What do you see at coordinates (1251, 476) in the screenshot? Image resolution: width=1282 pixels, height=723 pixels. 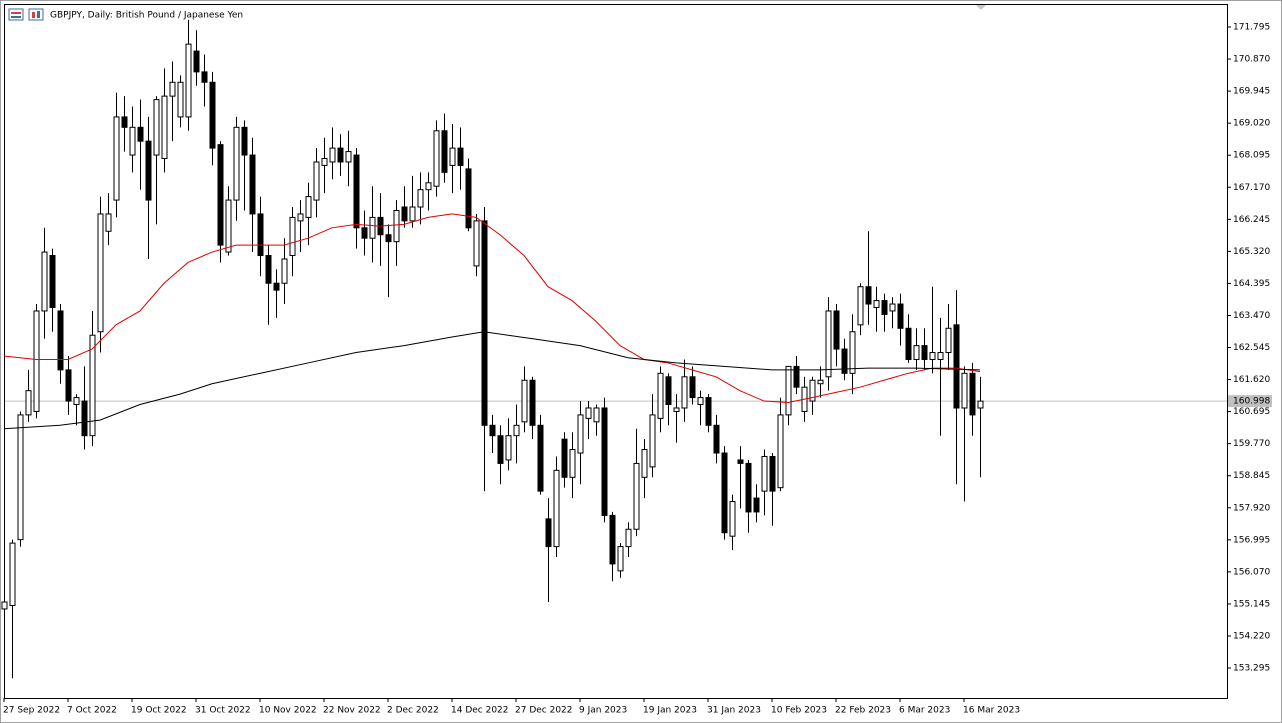 I see `y-tick-label: 158.845` at bounding box center [1251, 476].